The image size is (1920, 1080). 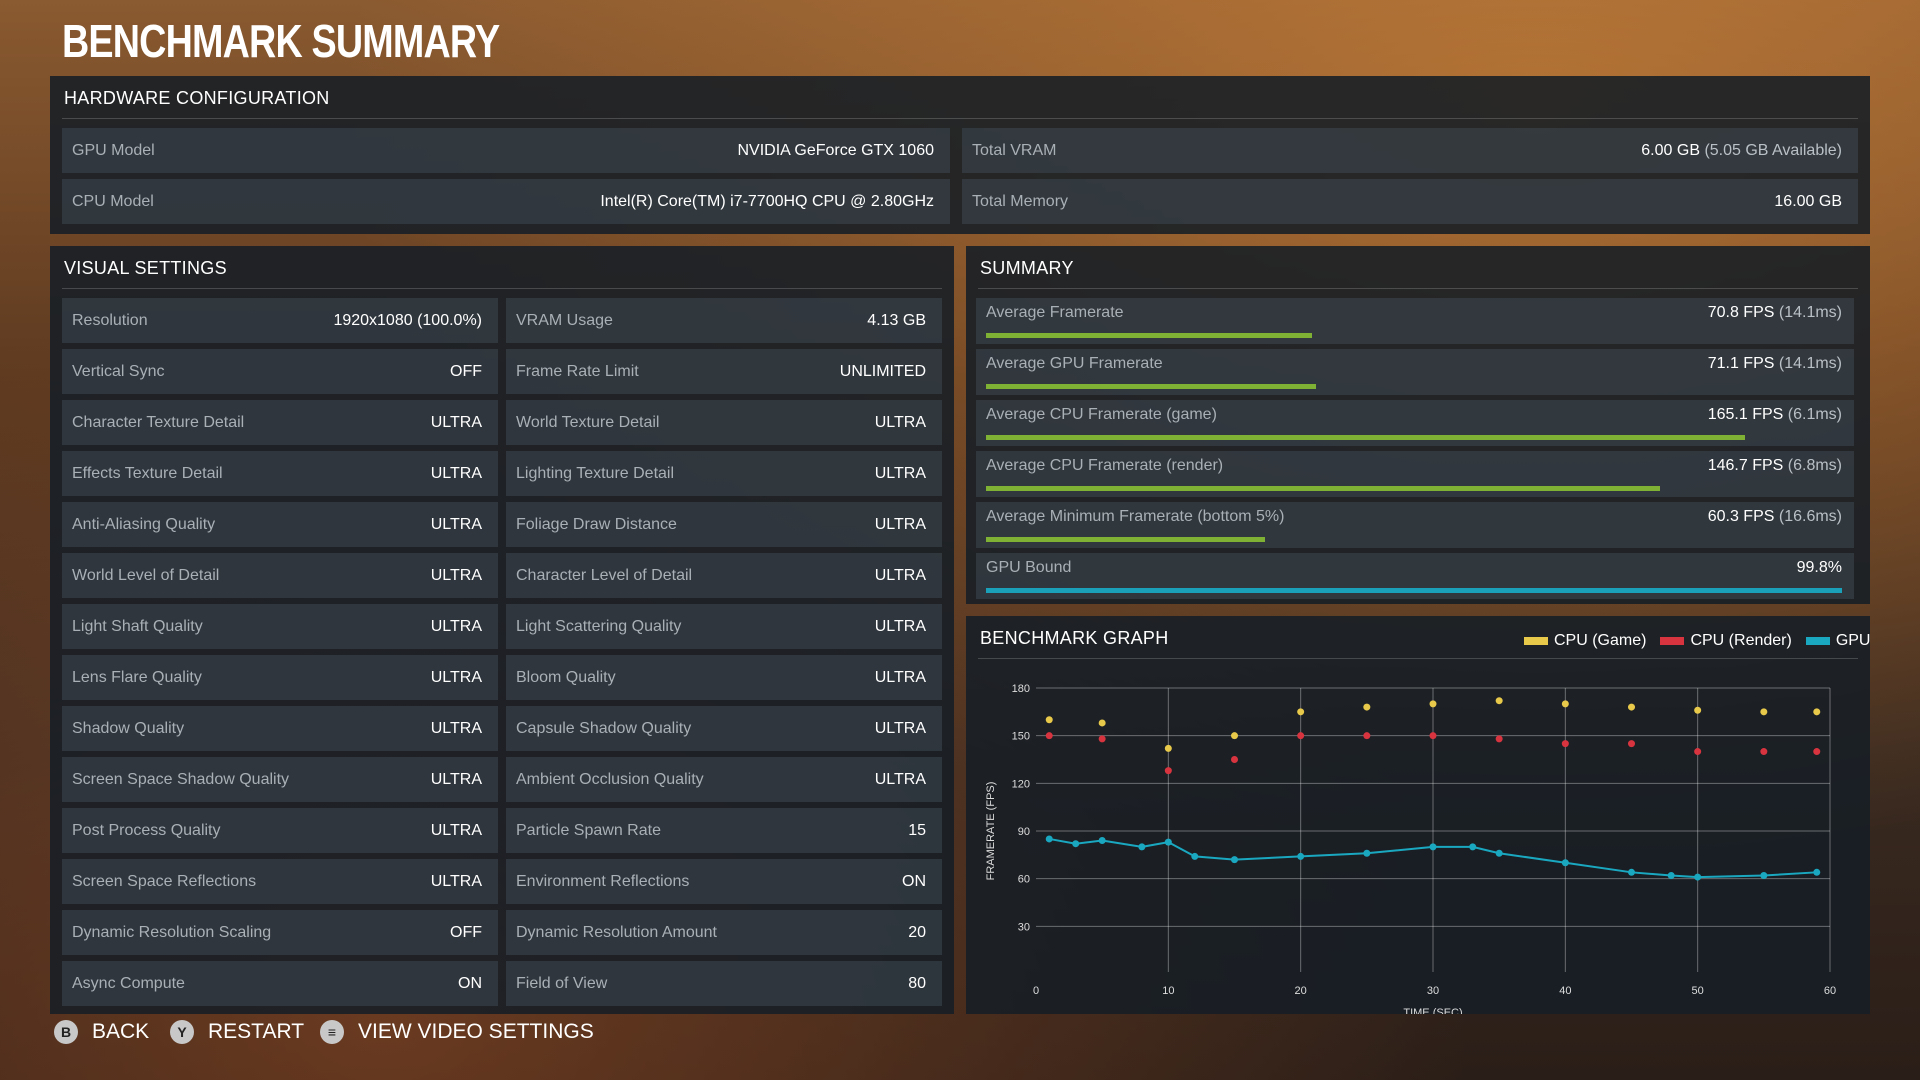 What do you see at coordinates (917, 983) in the screenshot?
I see `setting-value: 80` at bounding box center [917, 983].